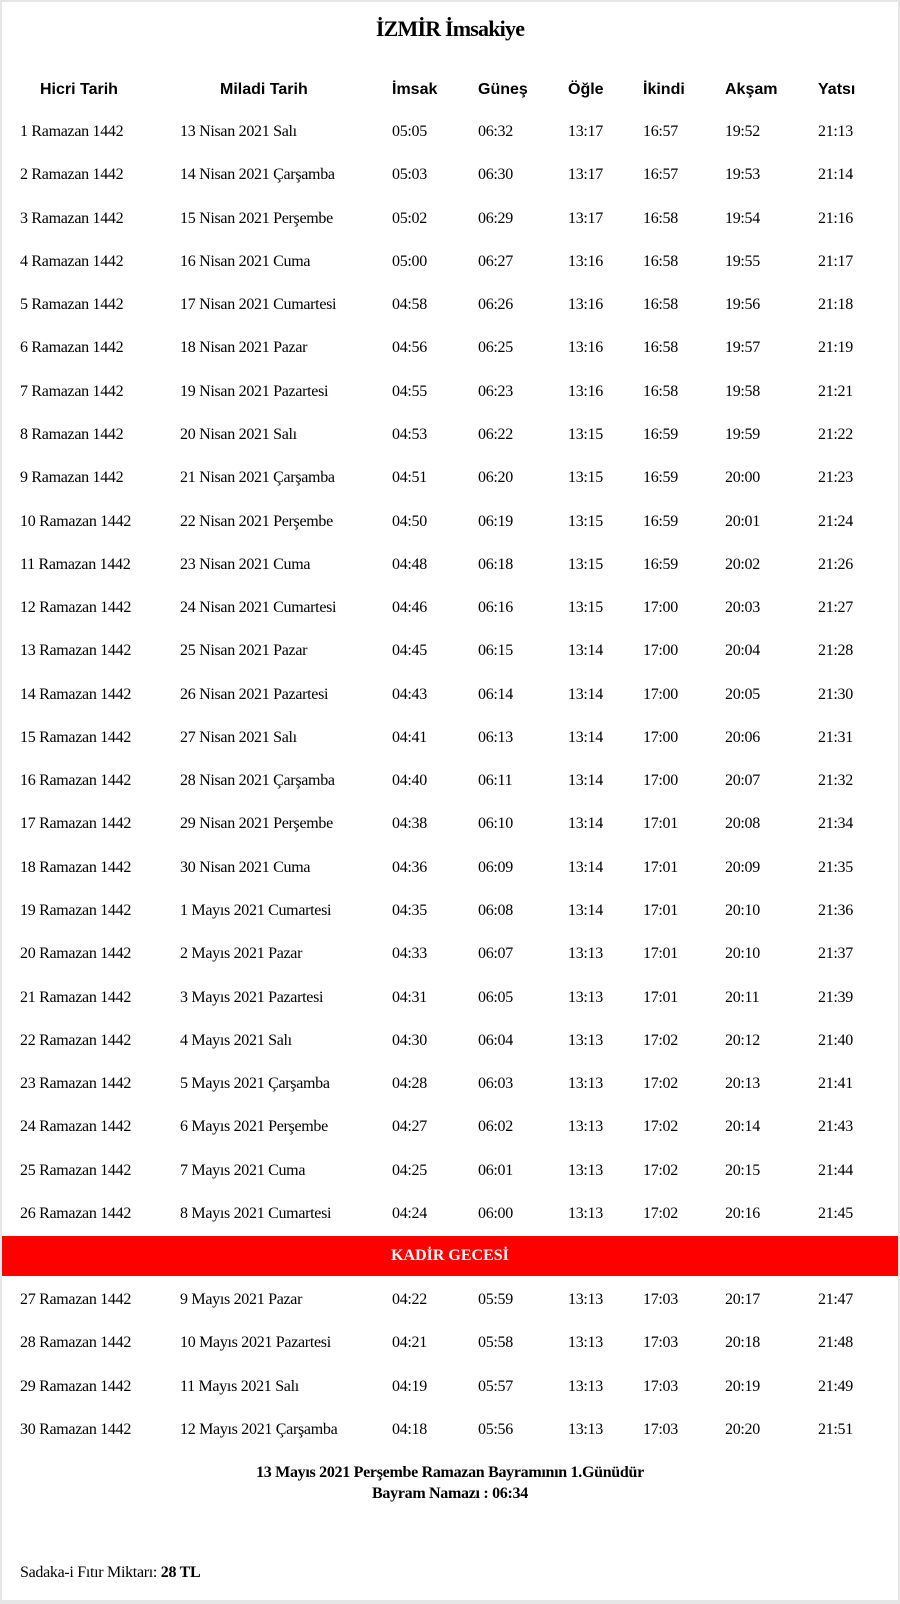  Describe the element at coordinates (495, 478) in the screenshot. I see `cell-gunes: 06:20` at that location.